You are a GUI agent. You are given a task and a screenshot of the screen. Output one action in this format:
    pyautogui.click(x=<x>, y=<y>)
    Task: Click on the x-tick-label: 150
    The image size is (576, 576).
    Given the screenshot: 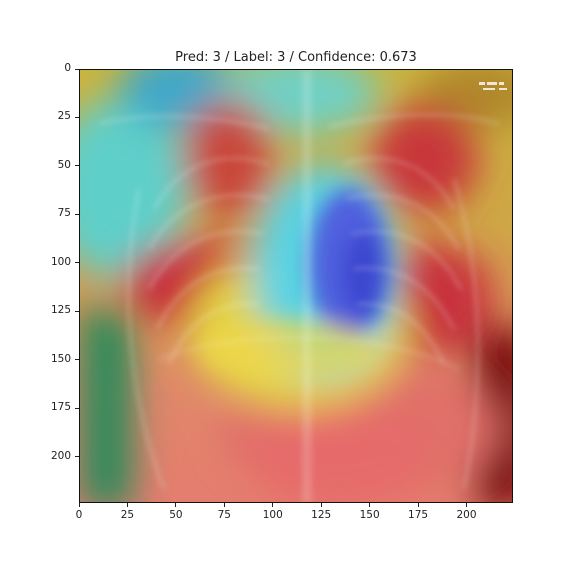 What is the action you would take?
    pyautogui.click(x=369, y=515)
    